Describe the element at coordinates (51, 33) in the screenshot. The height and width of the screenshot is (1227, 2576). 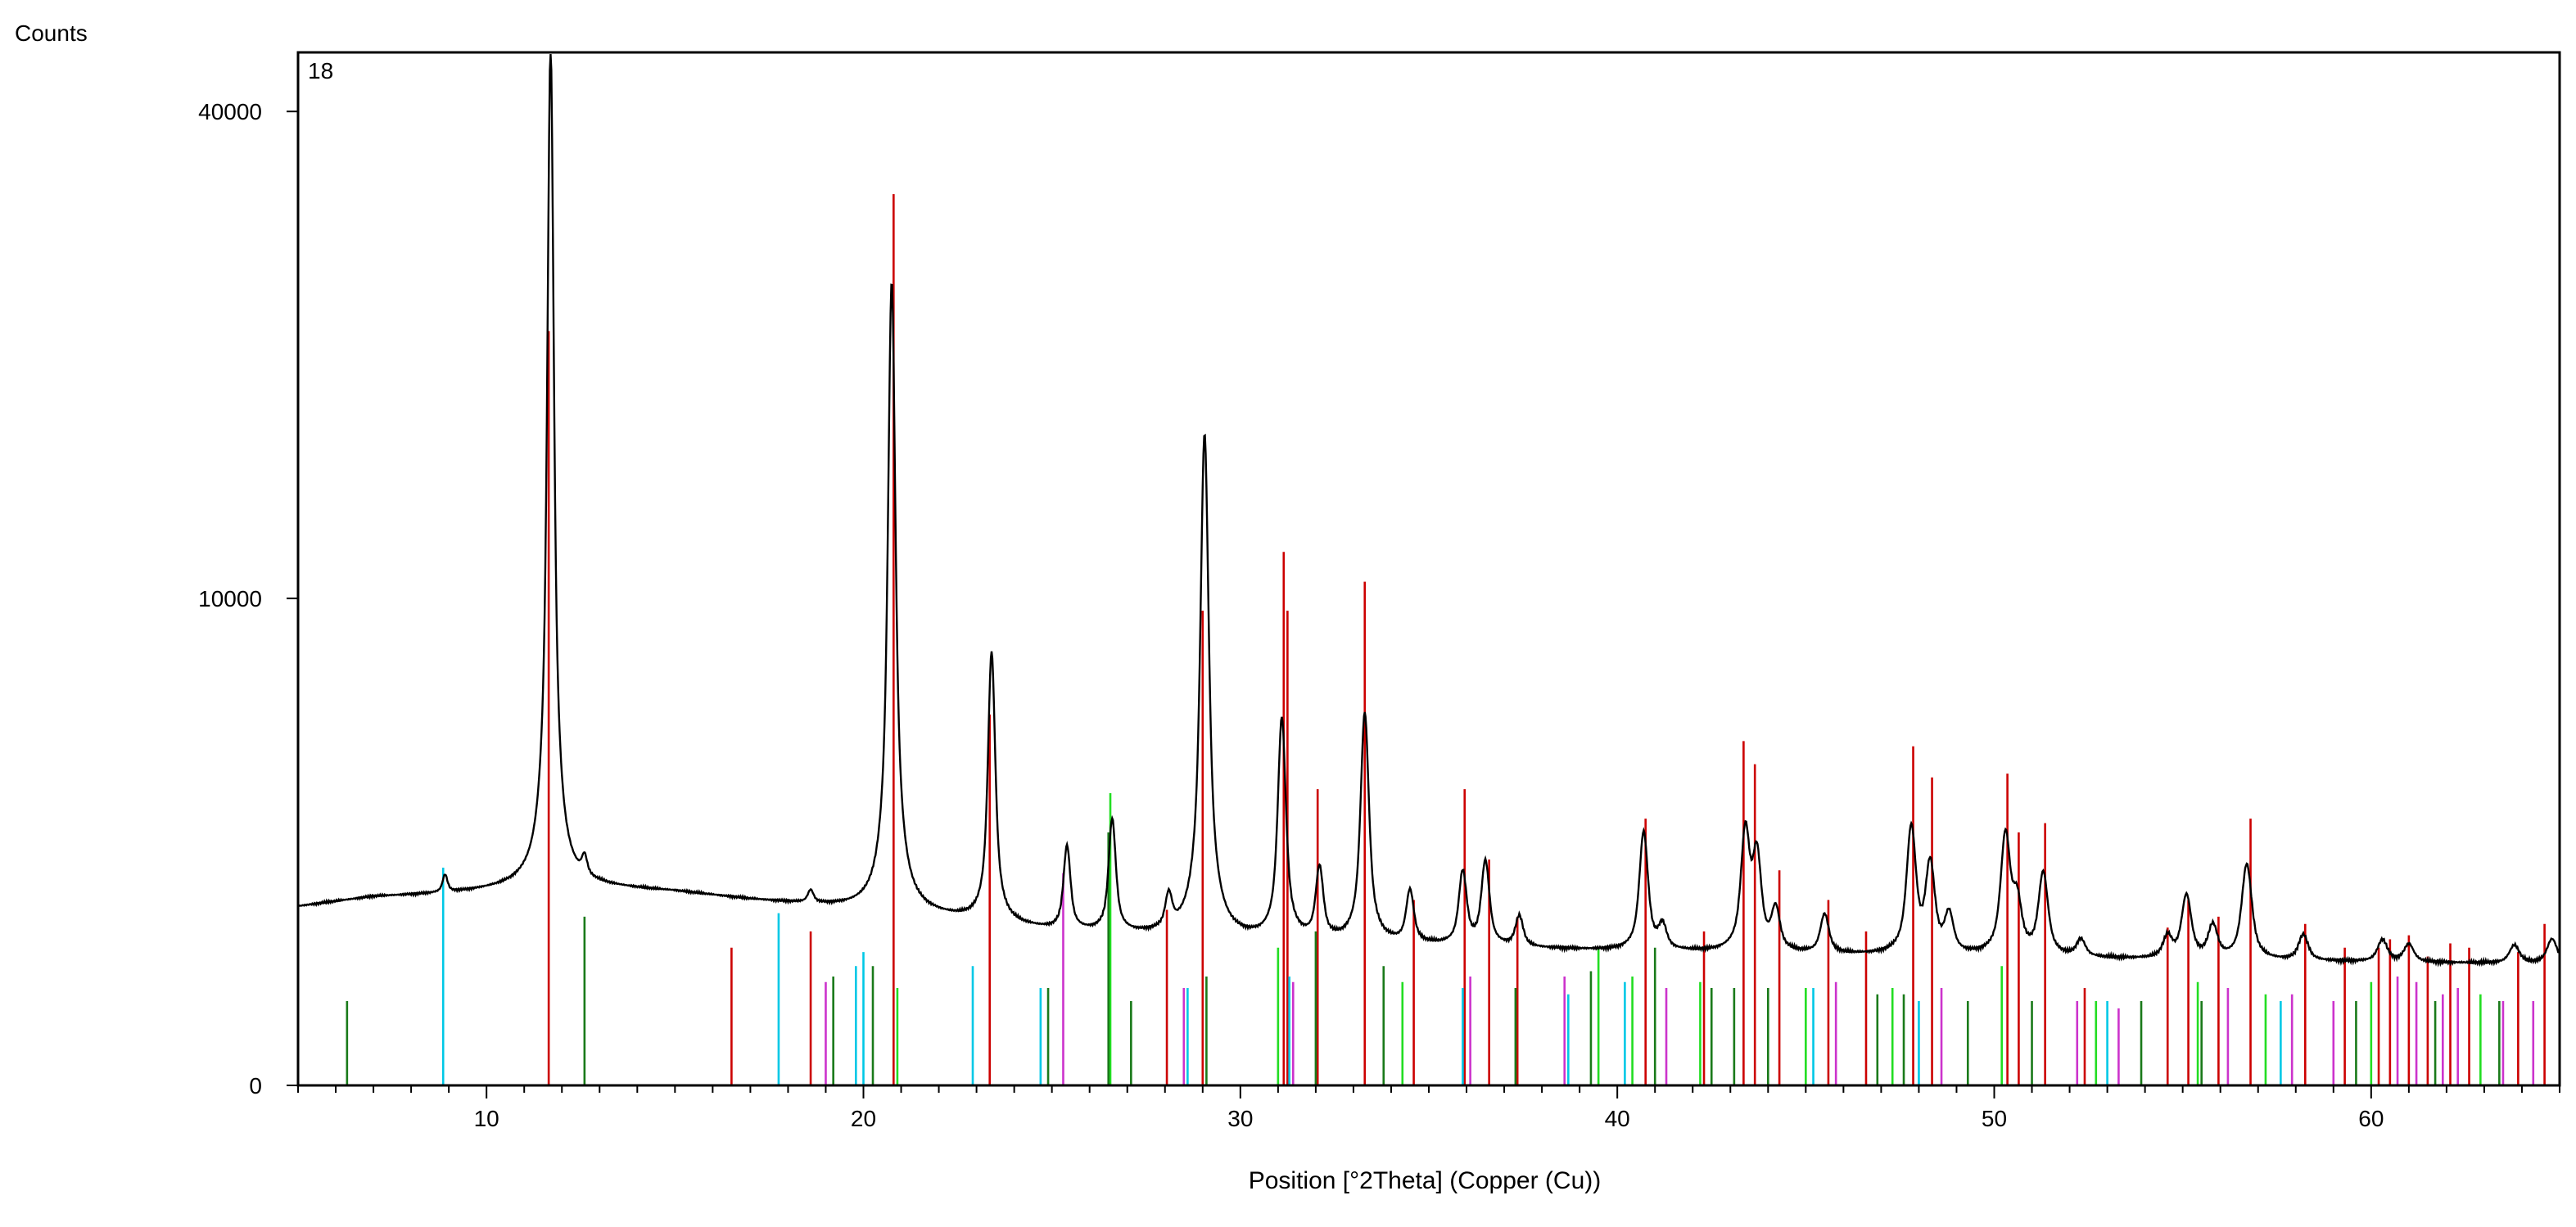
I see `y-axis-label: Counts` at that location.